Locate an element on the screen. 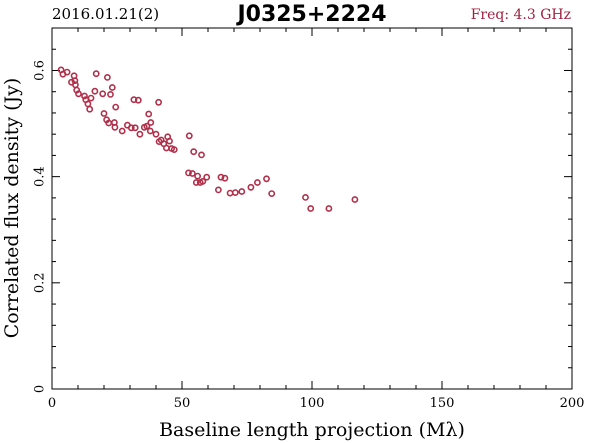 This screenshot has height=443, width=590. y-tick-label: 0.2 is located at coordinates (40, 282).